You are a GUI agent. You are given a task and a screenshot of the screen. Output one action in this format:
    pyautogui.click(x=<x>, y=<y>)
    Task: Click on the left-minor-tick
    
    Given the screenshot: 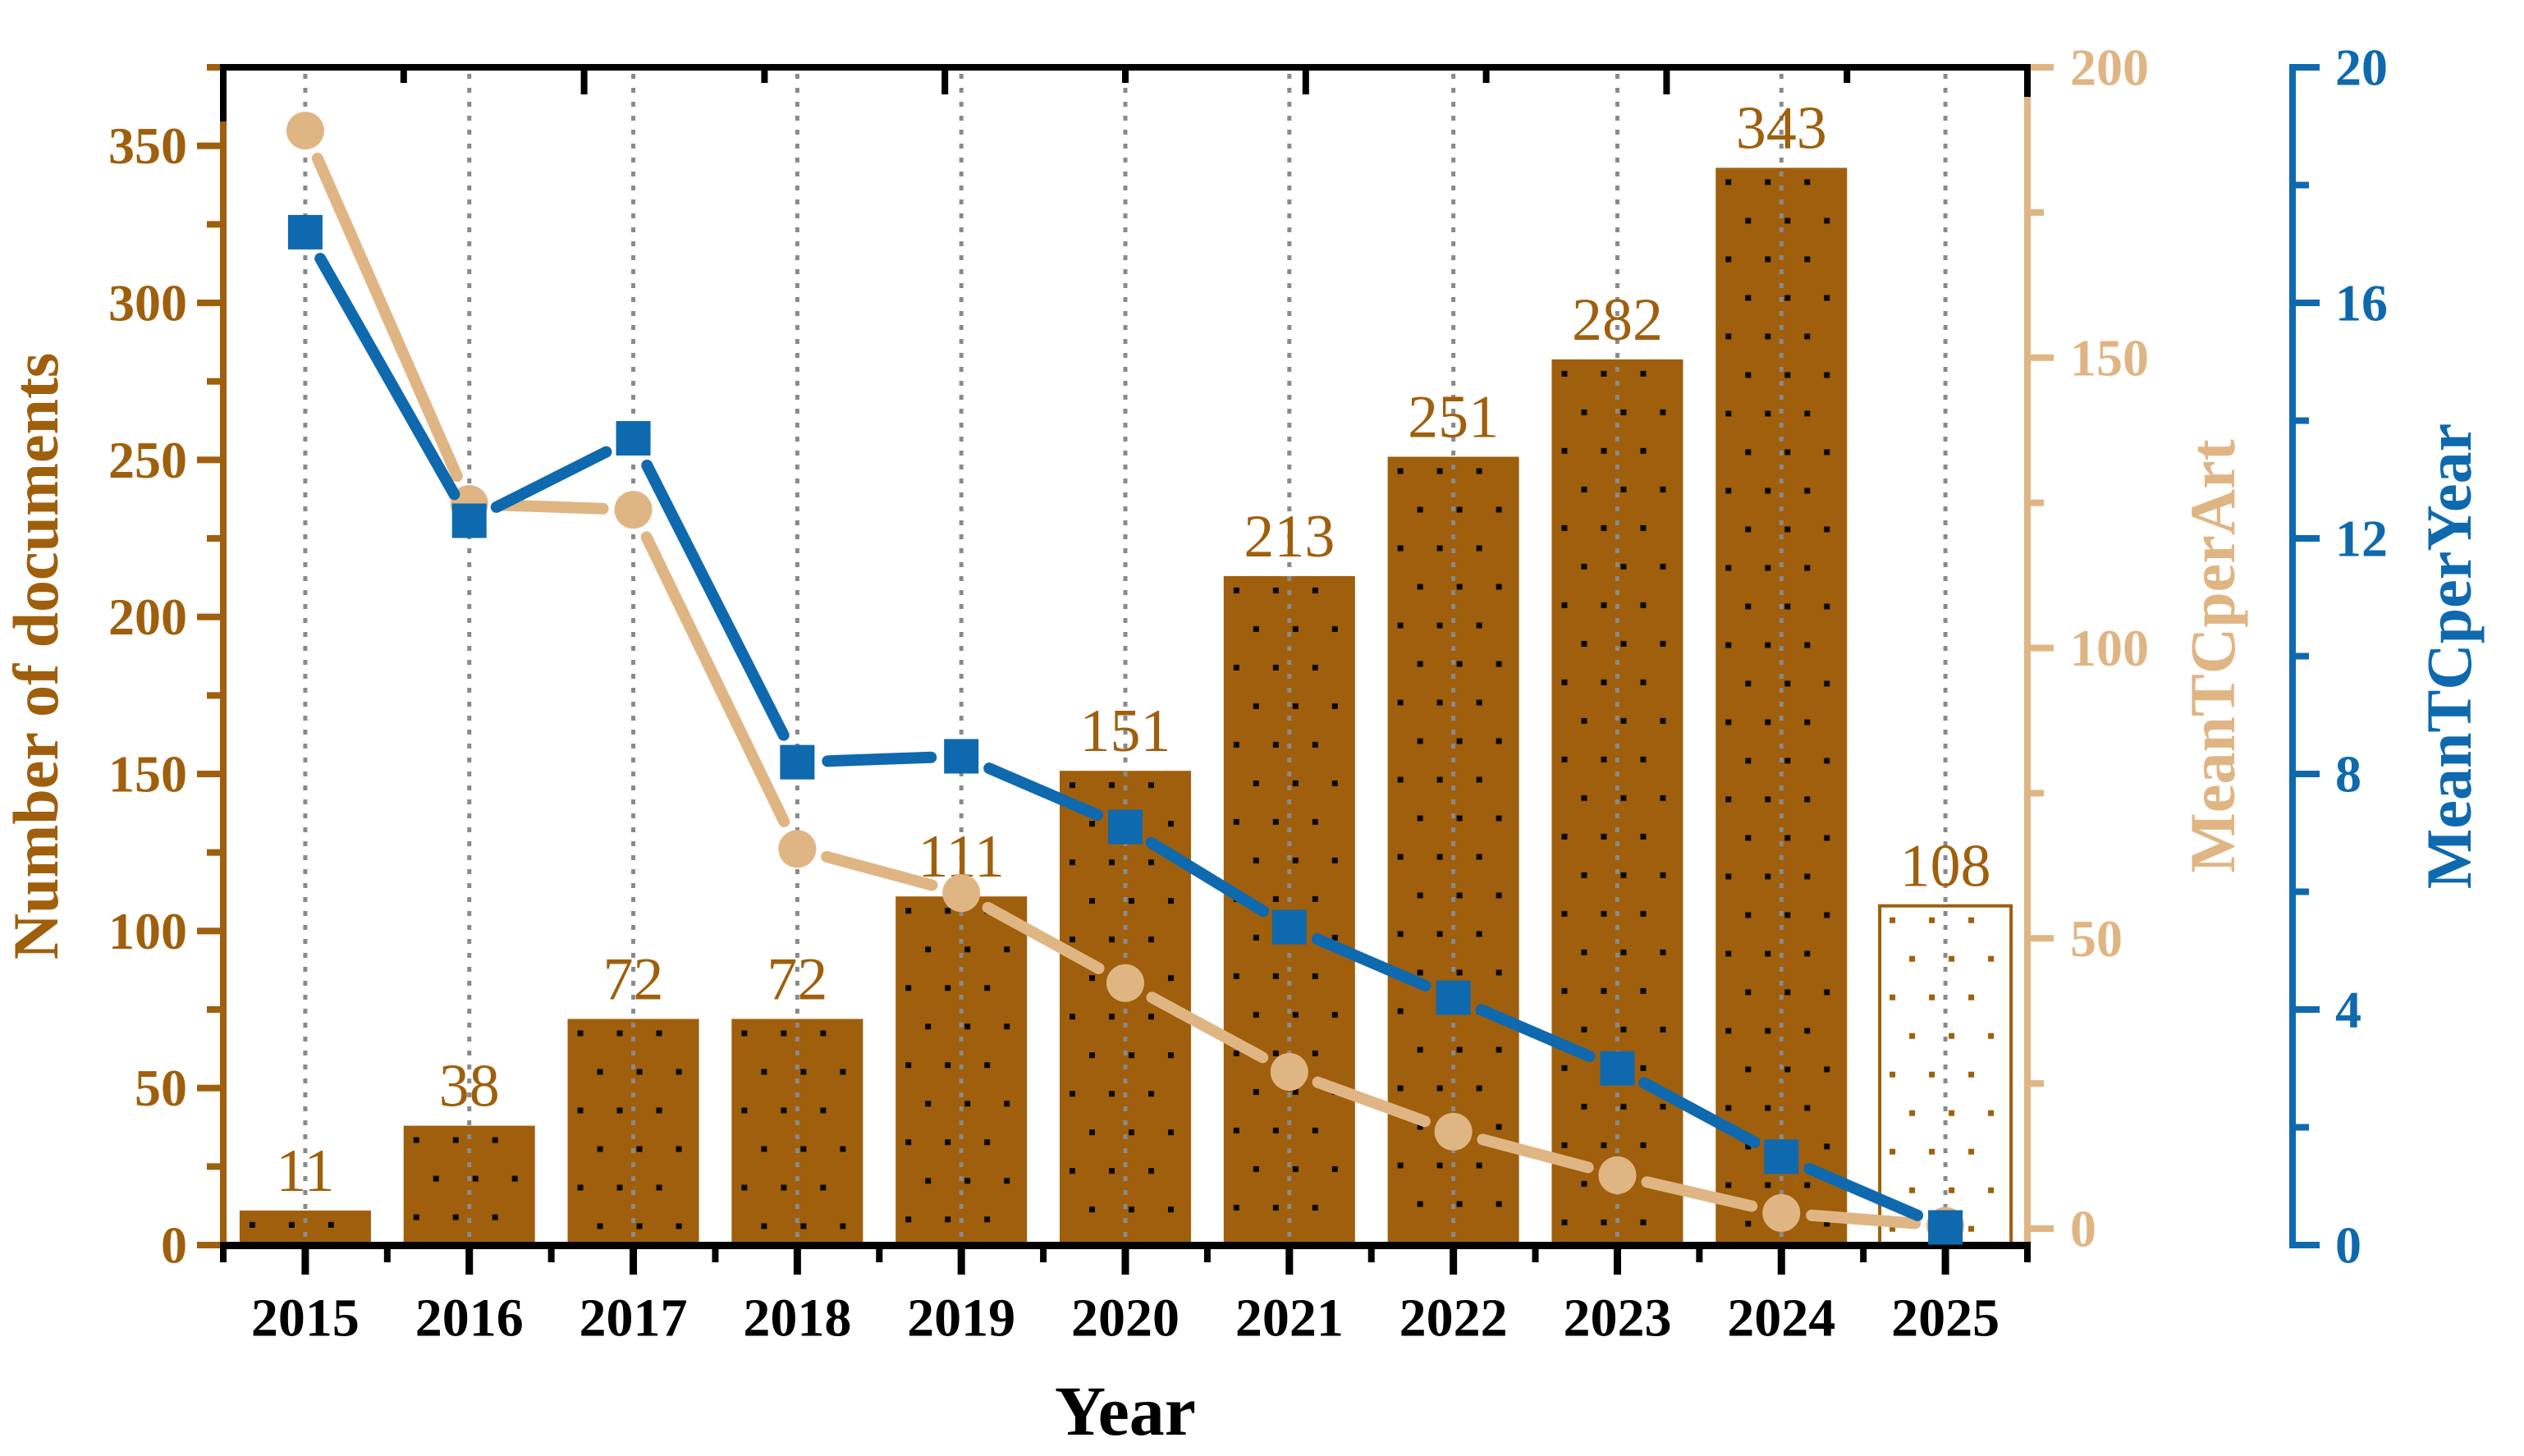 What is the action you would take?
    pyautogui.click(x=214, y=224)
    